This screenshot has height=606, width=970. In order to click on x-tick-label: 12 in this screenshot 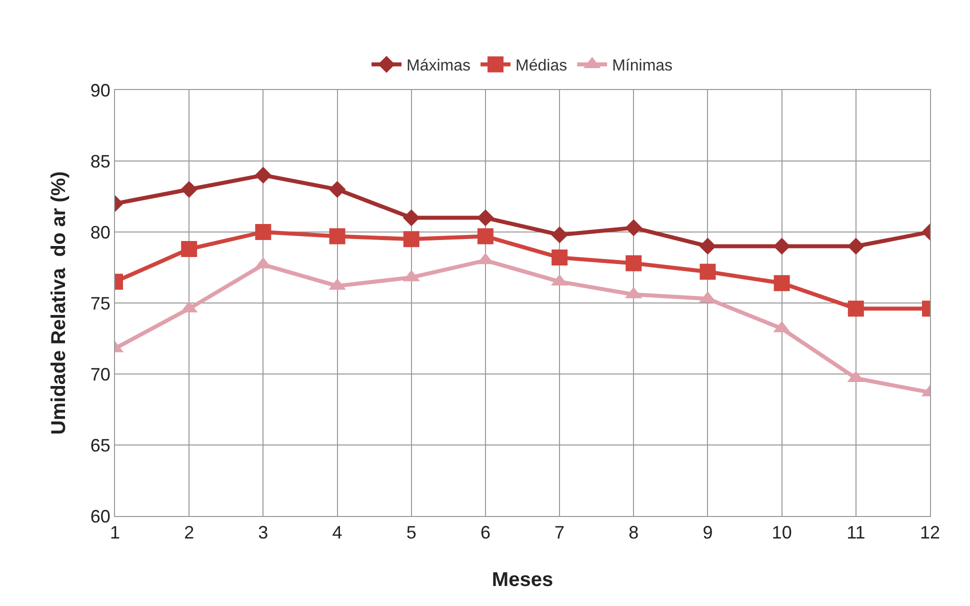, I will do `click(930, 532)`.